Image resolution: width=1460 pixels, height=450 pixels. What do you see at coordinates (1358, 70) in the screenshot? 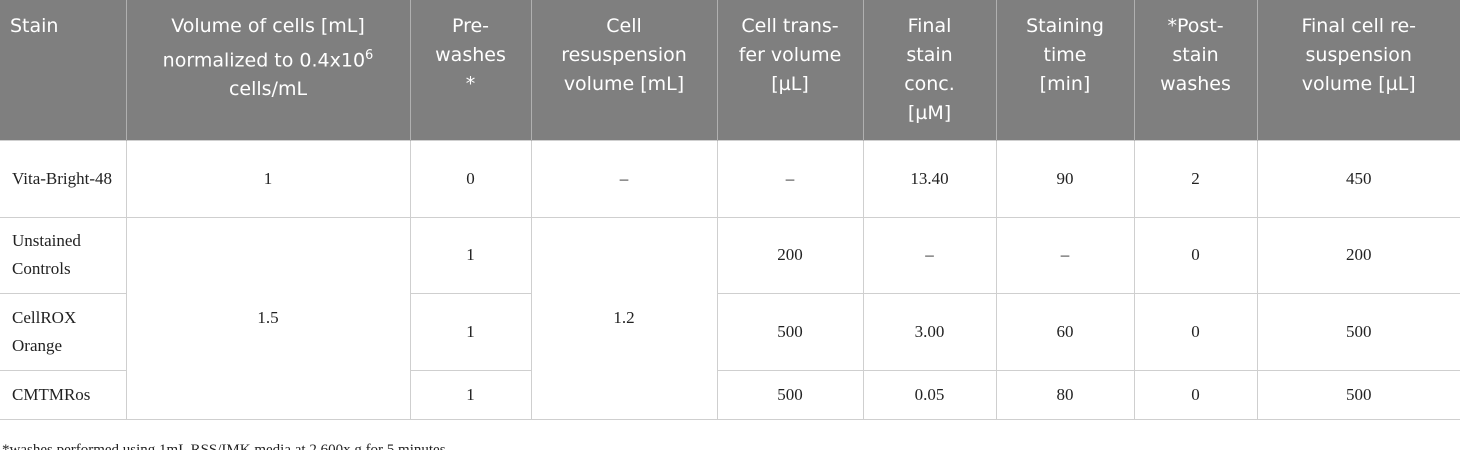
I see `column-header: Final cell re-suspension volume [µL]` at bounding box center [1358, 70].